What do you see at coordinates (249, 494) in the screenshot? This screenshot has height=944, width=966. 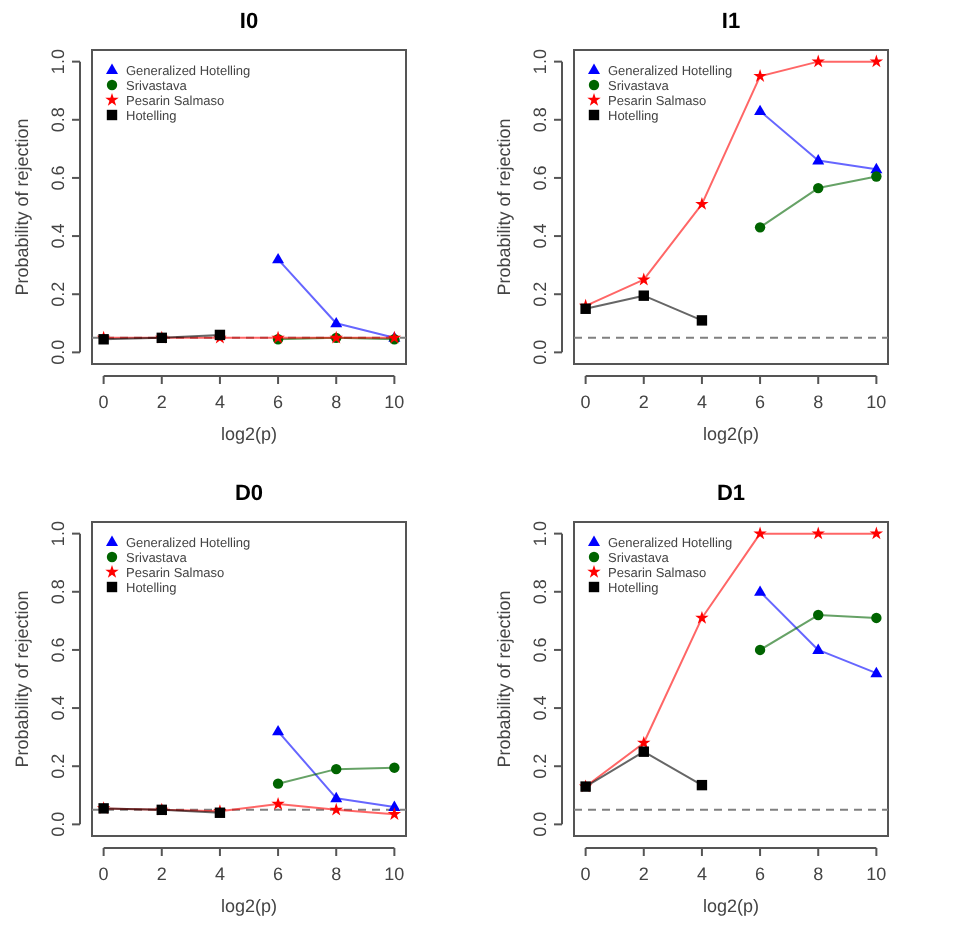 I see `chart-title: D0` at bounding box center [249, 494].